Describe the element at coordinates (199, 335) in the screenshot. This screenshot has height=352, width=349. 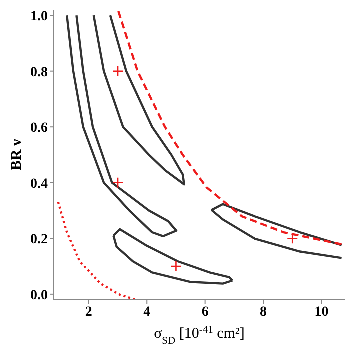
I see `x-axis-title: σ$_{SD}$ [10$^{-41}$ cm²]` at that location.